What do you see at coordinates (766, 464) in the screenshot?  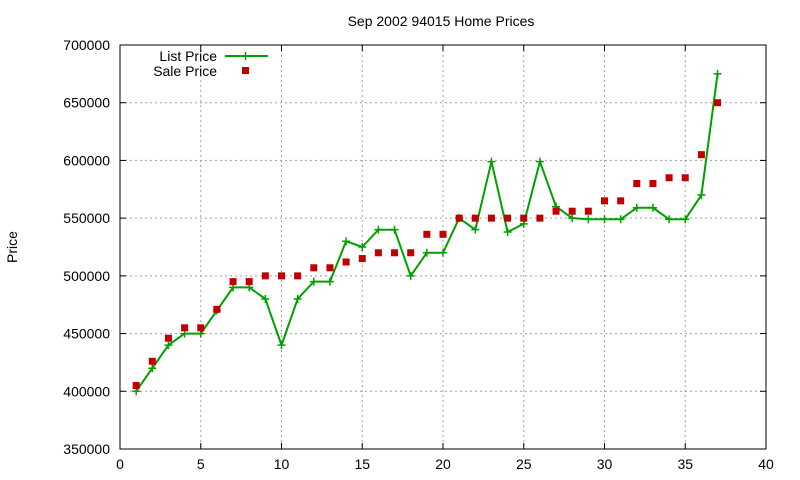 I see `x-tick-label: 40` at bounding box center [766, 464].